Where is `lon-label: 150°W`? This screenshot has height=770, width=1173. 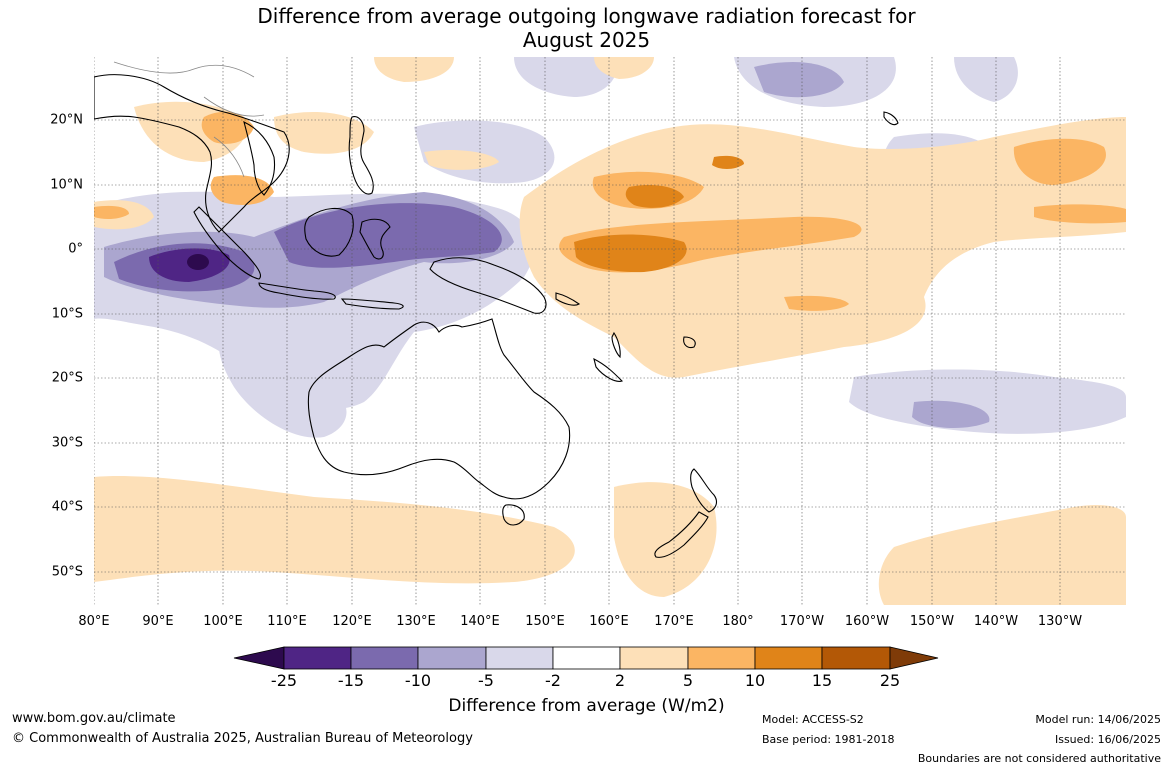
lon-label: 150°W is located at coordinates (932, 621).